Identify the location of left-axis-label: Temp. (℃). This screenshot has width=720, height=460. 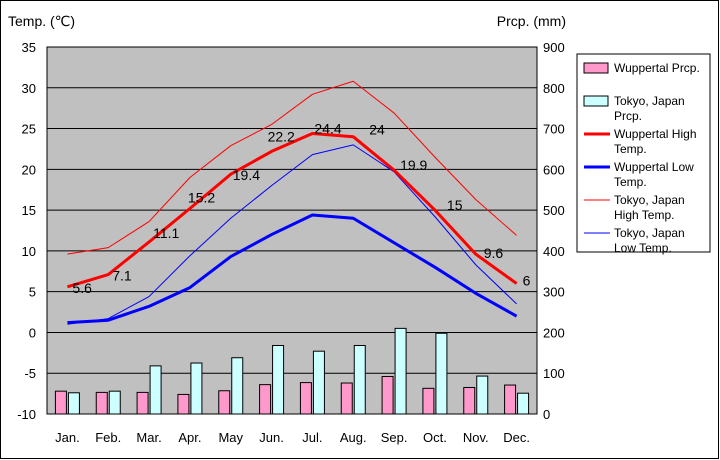
(41, 21).